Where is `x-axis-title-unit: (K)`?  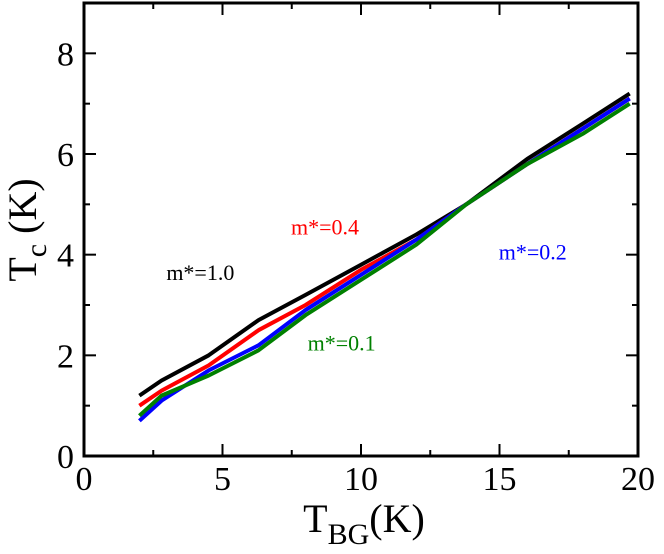 x-axis-title-unit: (K) is located at coordinates (397, 518).